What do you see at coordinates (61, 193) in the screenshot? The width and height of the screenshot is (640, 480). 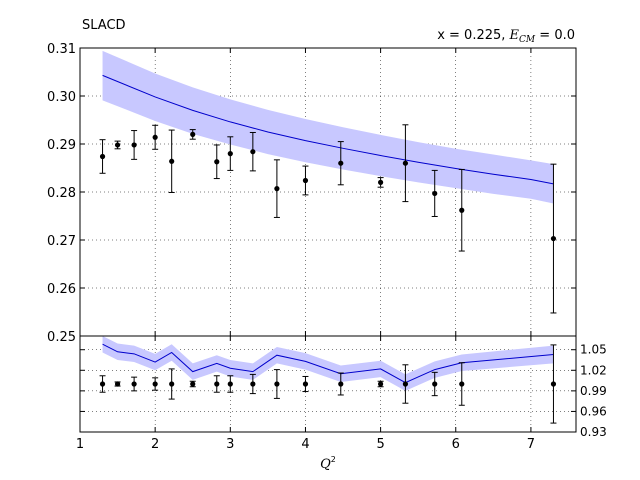 I see `y-tick-label: 0.28` at bounding box center [61, 193].